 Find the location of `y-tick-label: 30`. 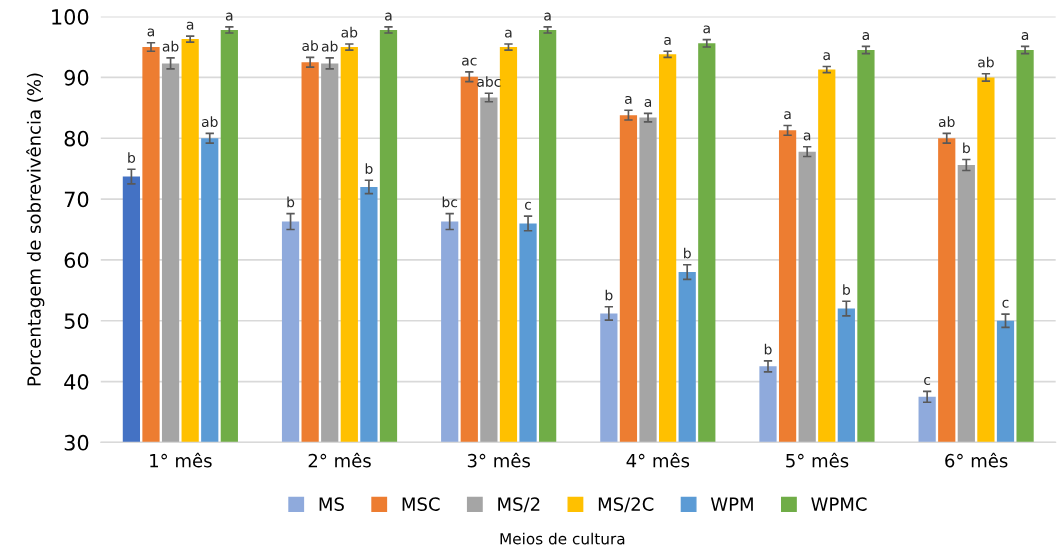

y-tick-label: 30 is located at coordinates (76, 442).